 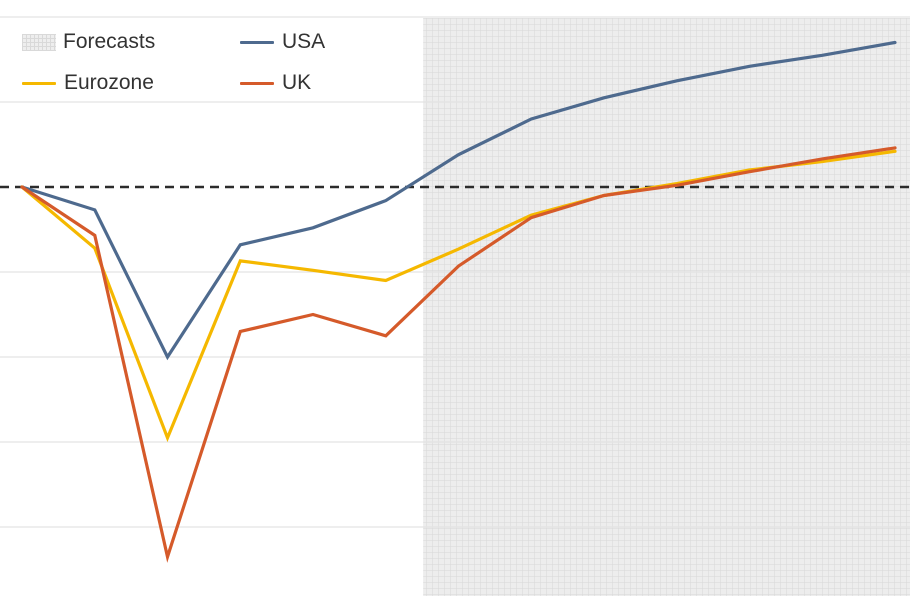 What do you see at coordinates (257, 42) in the screenshot?
I see `usa-swatch` at bounding box center [257, 42].